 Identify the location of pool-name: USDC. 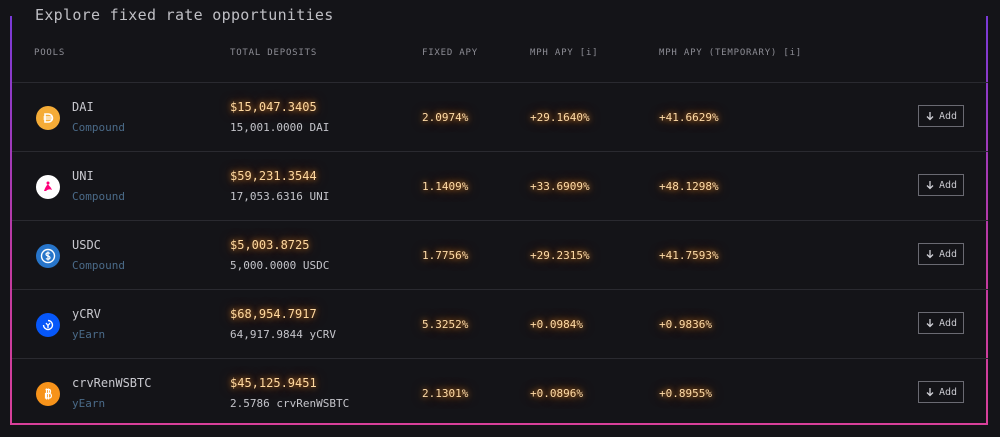
(86, 245).